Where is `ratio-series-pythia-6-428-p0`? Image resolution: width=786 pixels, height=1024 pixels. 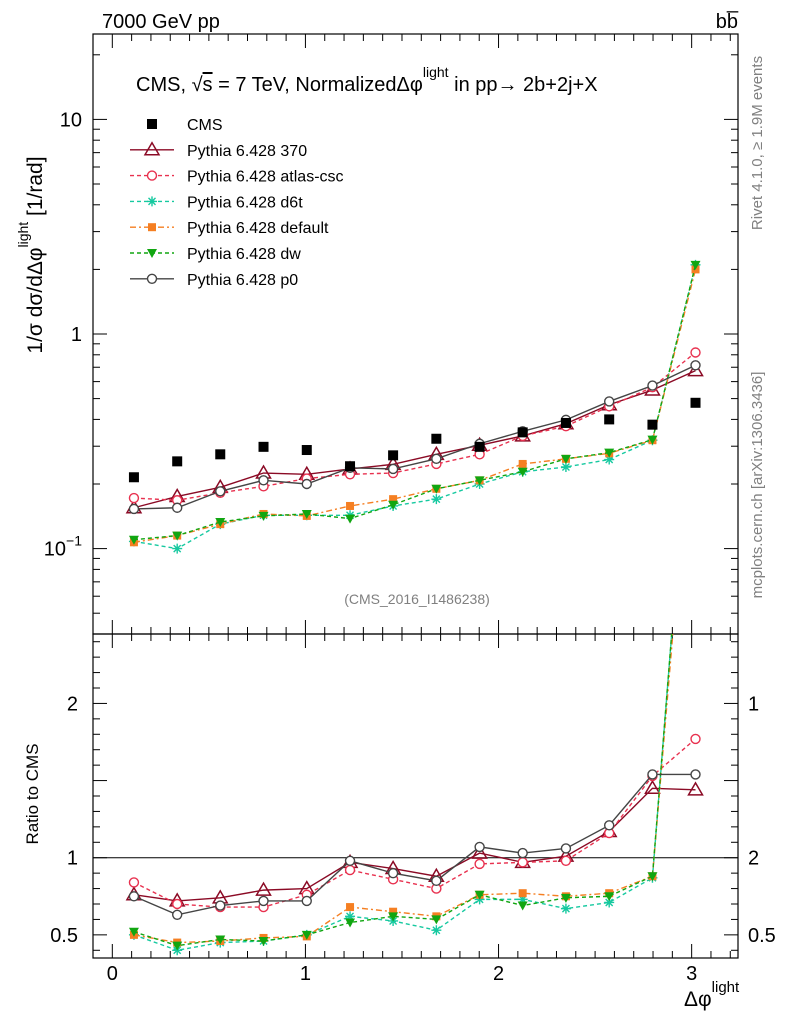
ratio-series-pythia-6-428-p0 is located at coordinates (414, 844).